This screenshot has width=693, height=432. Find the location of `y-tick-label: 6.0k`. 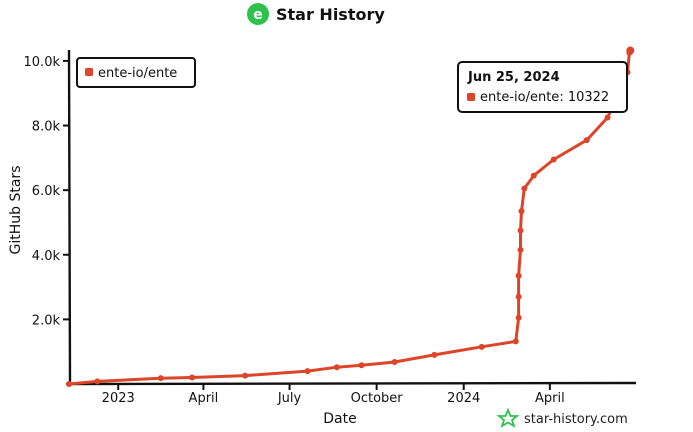

y-tick-label: 6.0k is located at coordinates (46, 191).